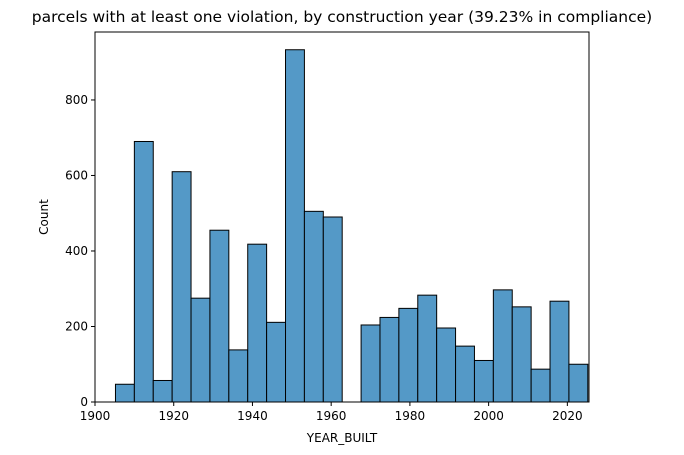 The height and width of the screenshot is (455, 684). What do you see at coordinates (84, 402) in the screenshot?
I see `y-tick-label-0: 0` at bounding box center [84, 402].